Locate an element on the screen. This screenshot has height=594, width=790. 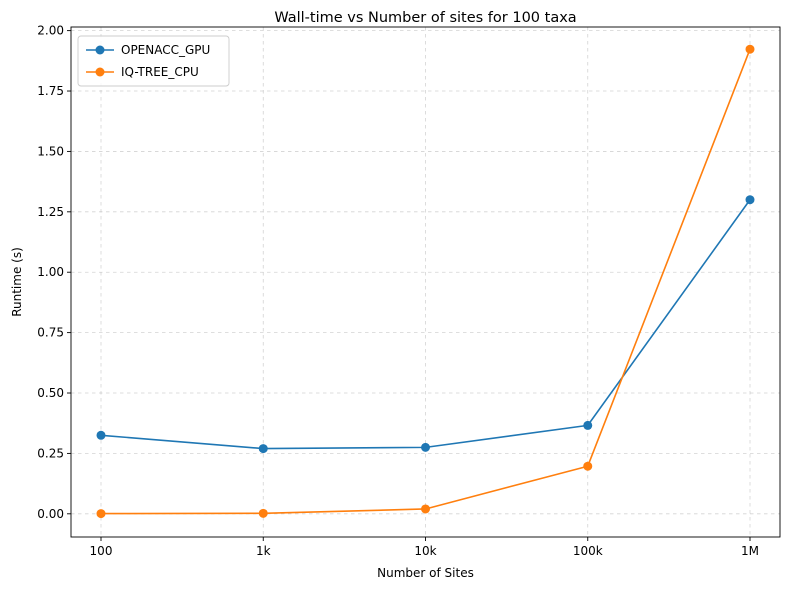
x-tick-label: 100k is located at coordinates (588, 551).